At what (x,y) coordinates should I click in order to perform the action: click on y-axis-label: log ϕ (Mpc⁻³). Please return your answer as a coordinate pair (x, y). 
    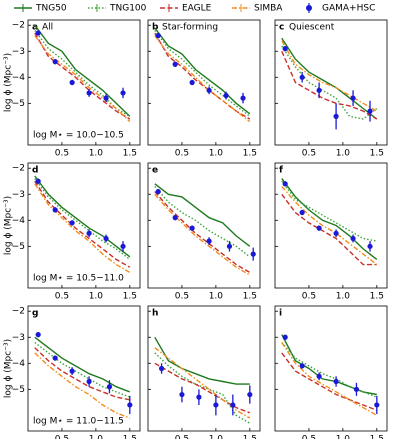
    Looking at the image, I should click on (9, 82).